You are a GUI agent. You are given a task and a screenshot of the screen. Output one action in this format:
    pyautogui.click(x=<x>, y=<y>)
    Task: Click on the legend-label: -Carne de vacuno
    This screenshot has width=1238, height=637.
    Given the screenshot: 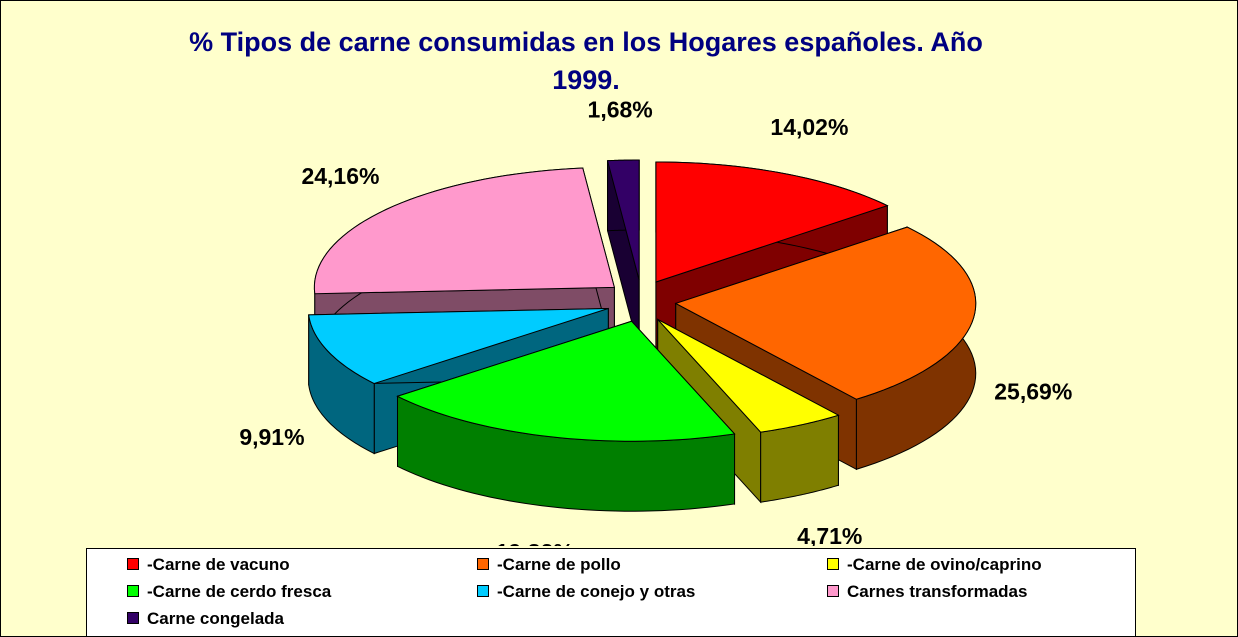 What is the action you would take?
    pyautogui.click(x=218, y=564)
    